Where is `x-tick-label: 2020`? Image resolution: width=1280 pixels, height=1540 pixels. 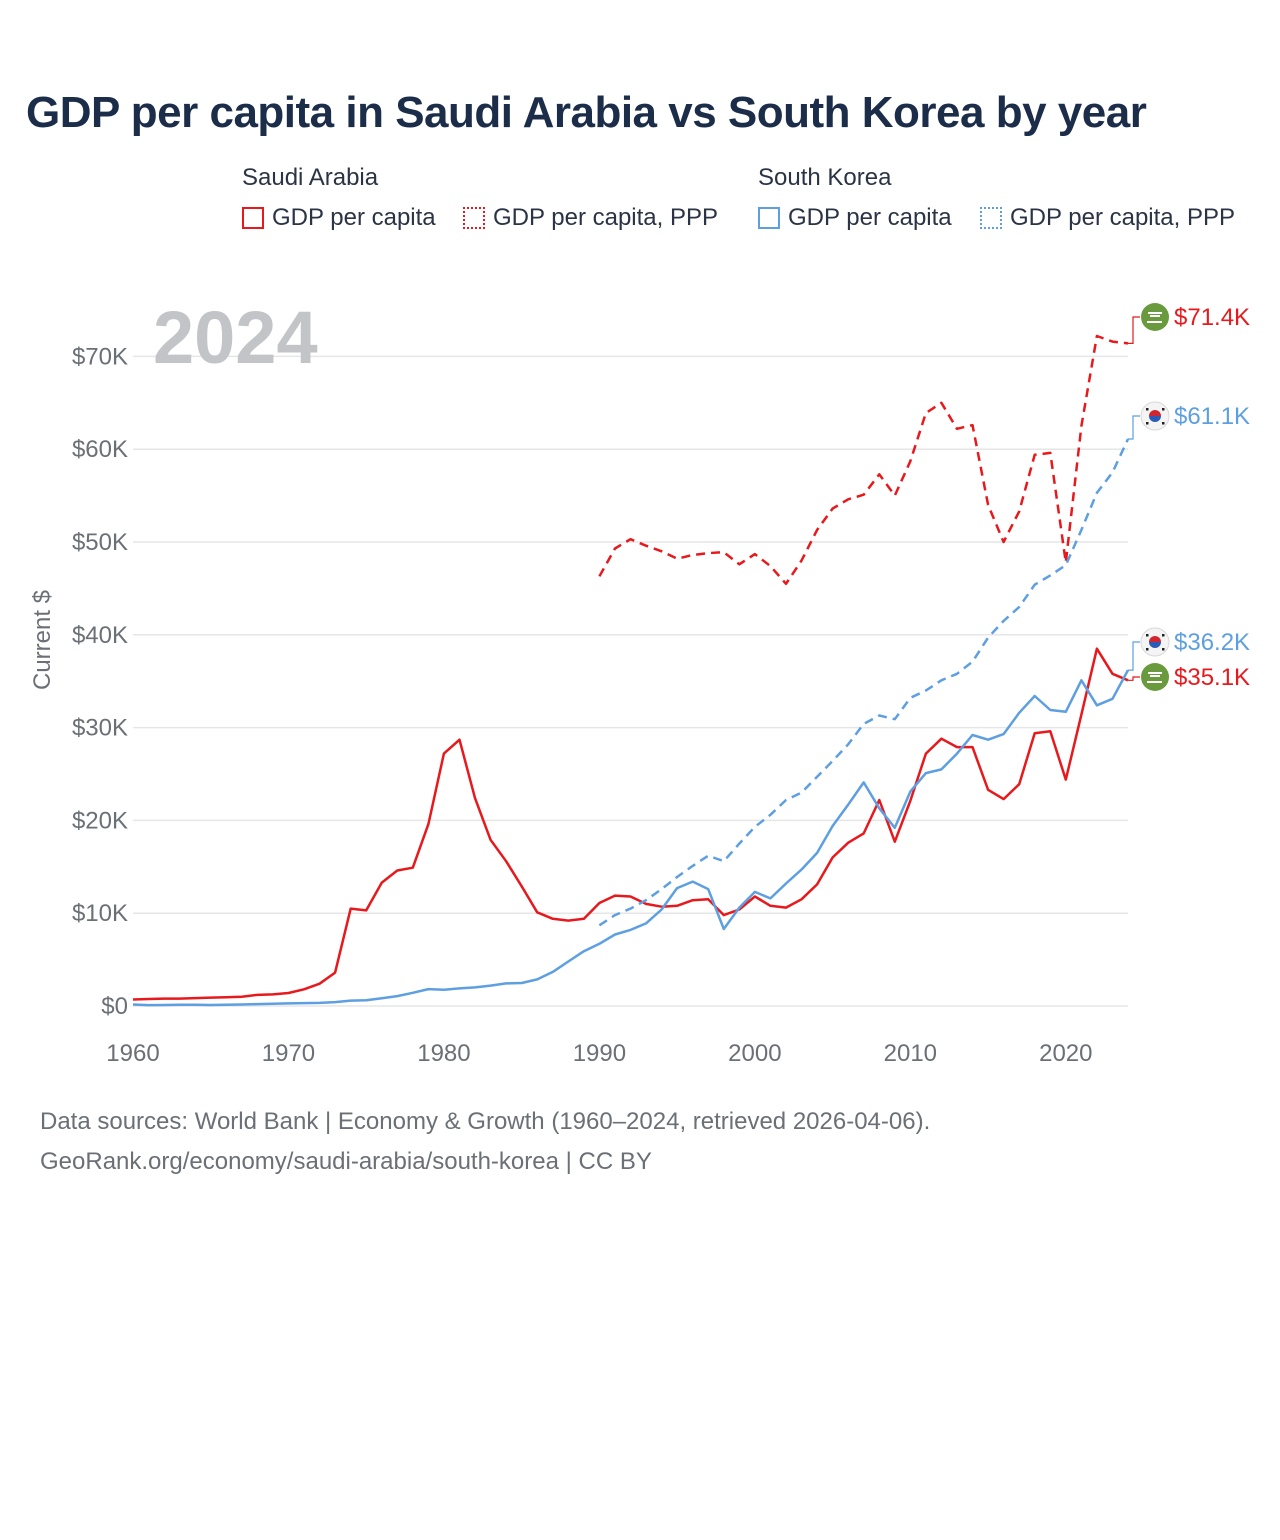
x-tick-label: 2020 is located at coordinates (1065, 1053).